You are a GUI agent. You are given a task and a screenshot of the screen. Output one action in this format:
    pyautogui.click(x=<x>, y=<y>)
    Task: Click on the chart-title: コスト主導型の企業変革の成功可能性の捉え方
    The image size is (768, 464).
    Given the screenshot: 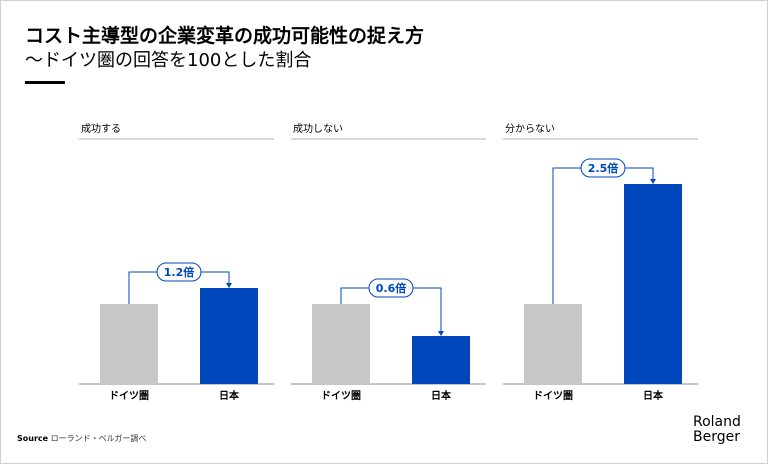 What is the action you would take?
    pyautogui.click(x=225, y=36)
    